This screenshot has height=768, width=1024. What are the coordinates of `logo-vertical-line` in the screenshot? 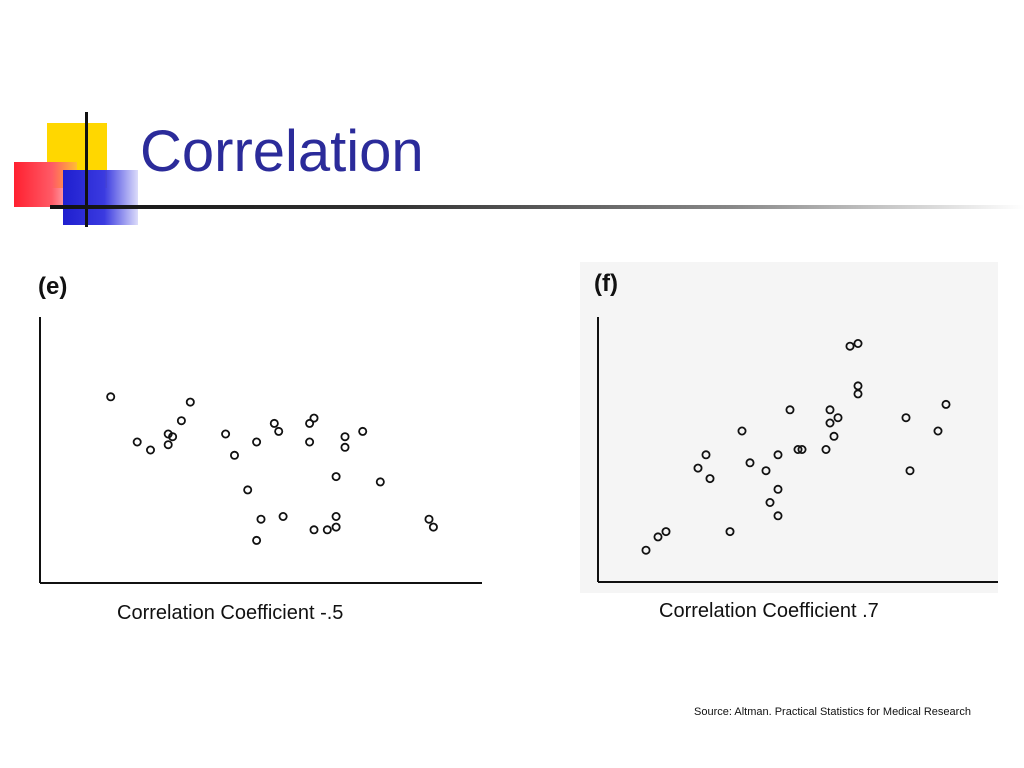 It's located at (86, 169).